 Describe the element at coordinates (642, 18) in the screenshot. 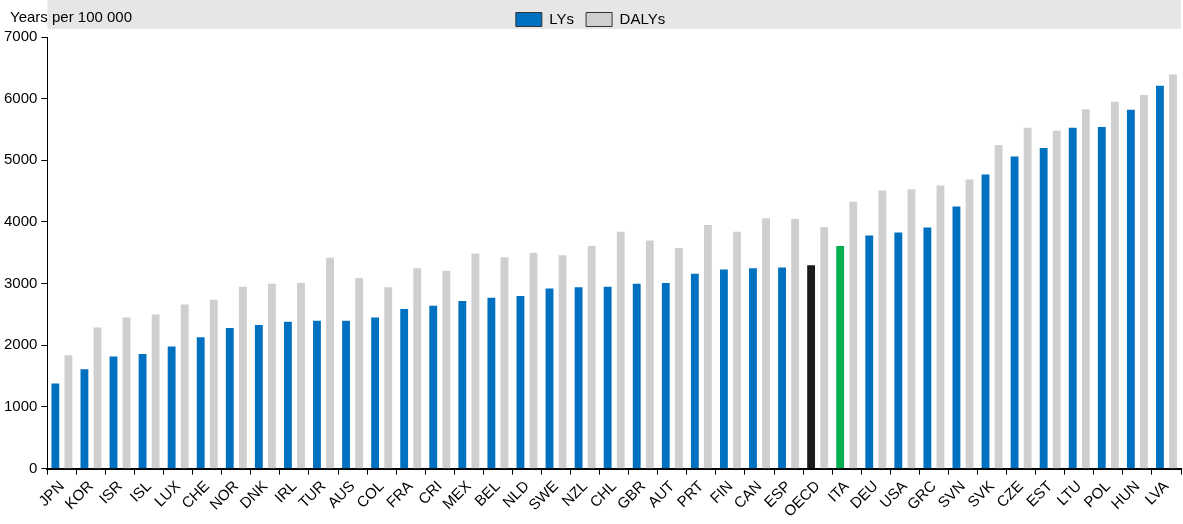

I see `legend-label: DALYs` at that location.